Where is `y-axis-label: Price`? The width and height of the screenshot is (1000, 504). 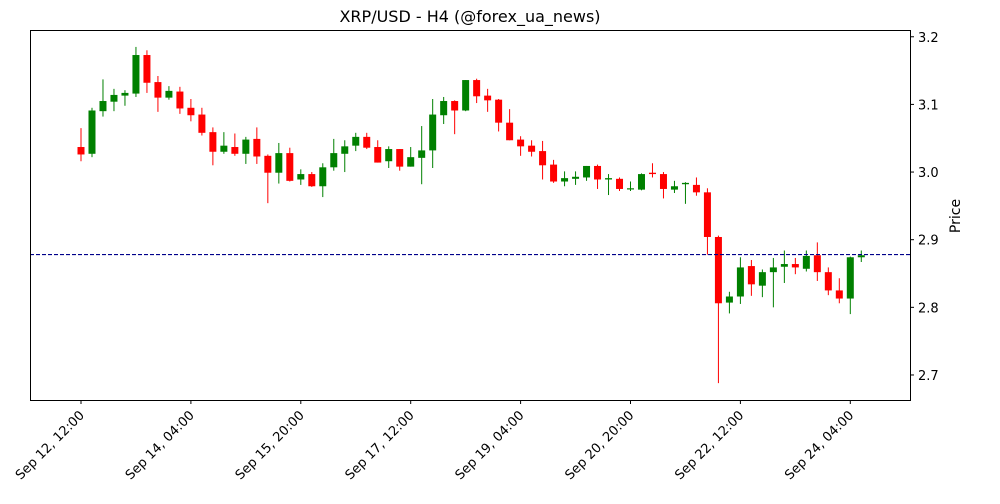 y-axis-label: Price is located at coordinates (956, 216).